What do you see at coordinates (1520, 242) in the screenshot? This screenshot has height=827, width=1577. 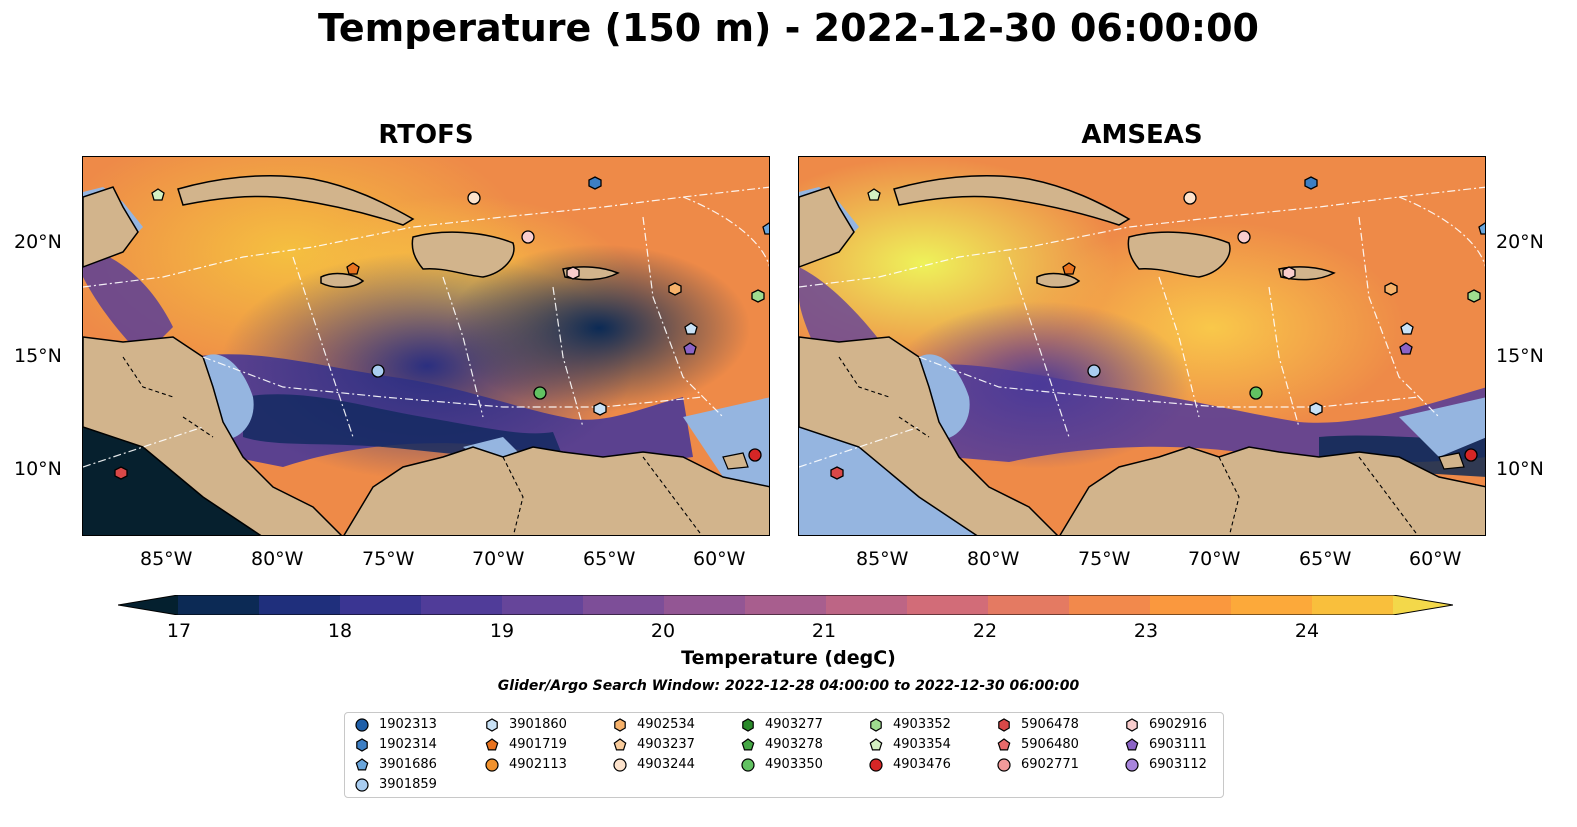 I see `lat-label-20n-right: 20°N` at bounding box center [1520, 242].